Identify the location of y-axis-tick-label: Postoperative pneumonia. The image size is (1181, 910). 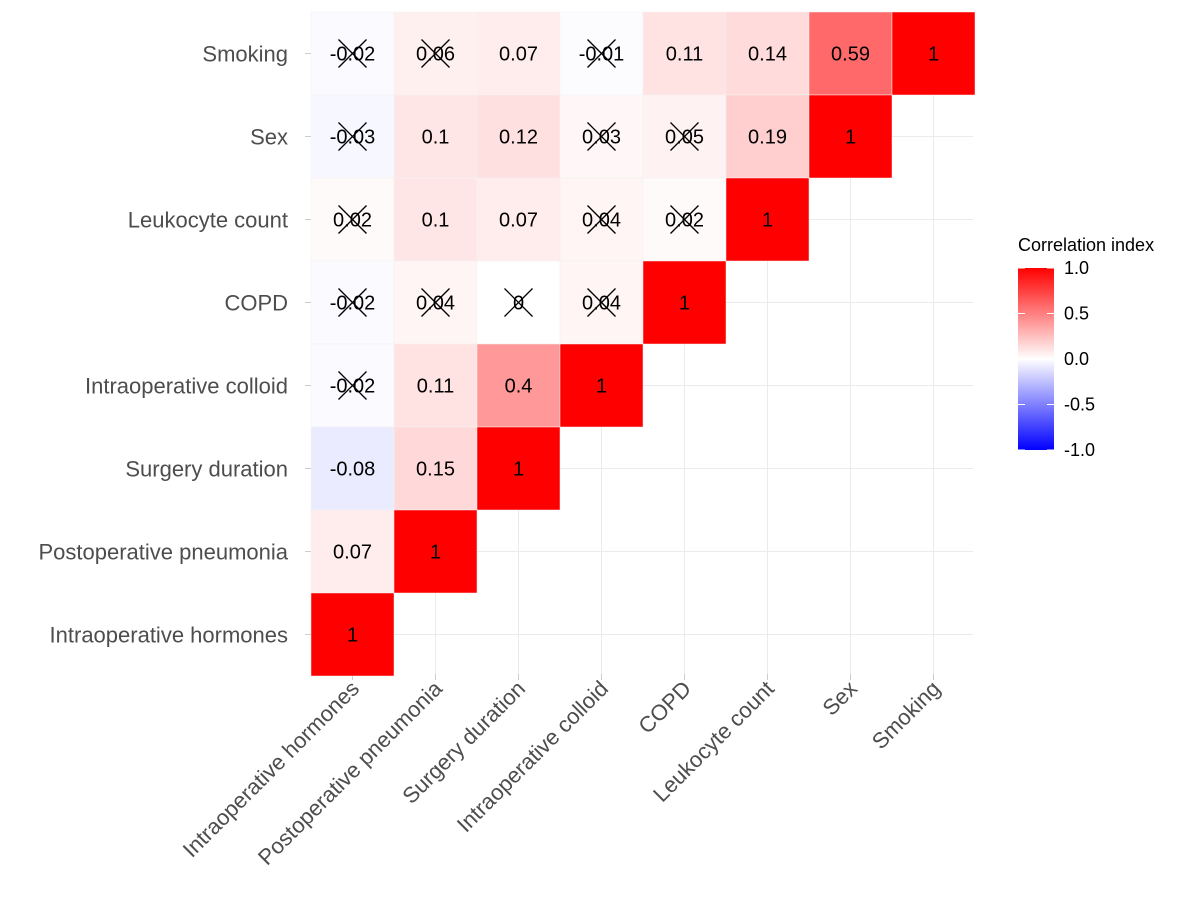
(164, 552).